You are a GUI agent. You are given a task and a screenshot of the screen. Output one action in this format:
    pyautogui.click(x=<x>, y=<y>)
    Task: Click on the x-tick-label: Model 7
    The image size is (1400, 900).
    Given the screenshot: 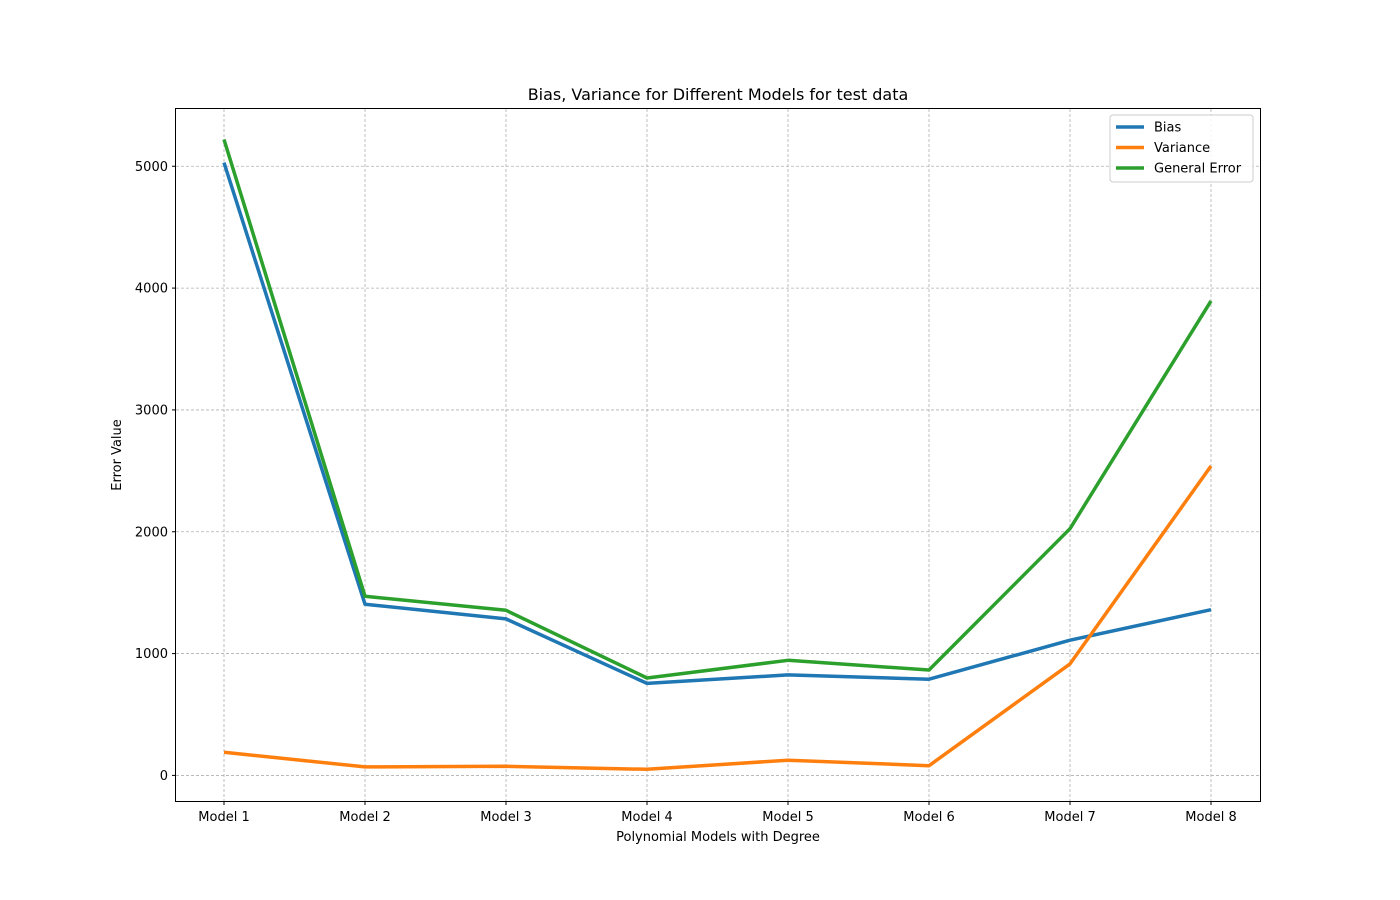 What is the action you would take?
    pyautogui.click(x=1069, y=817)
    